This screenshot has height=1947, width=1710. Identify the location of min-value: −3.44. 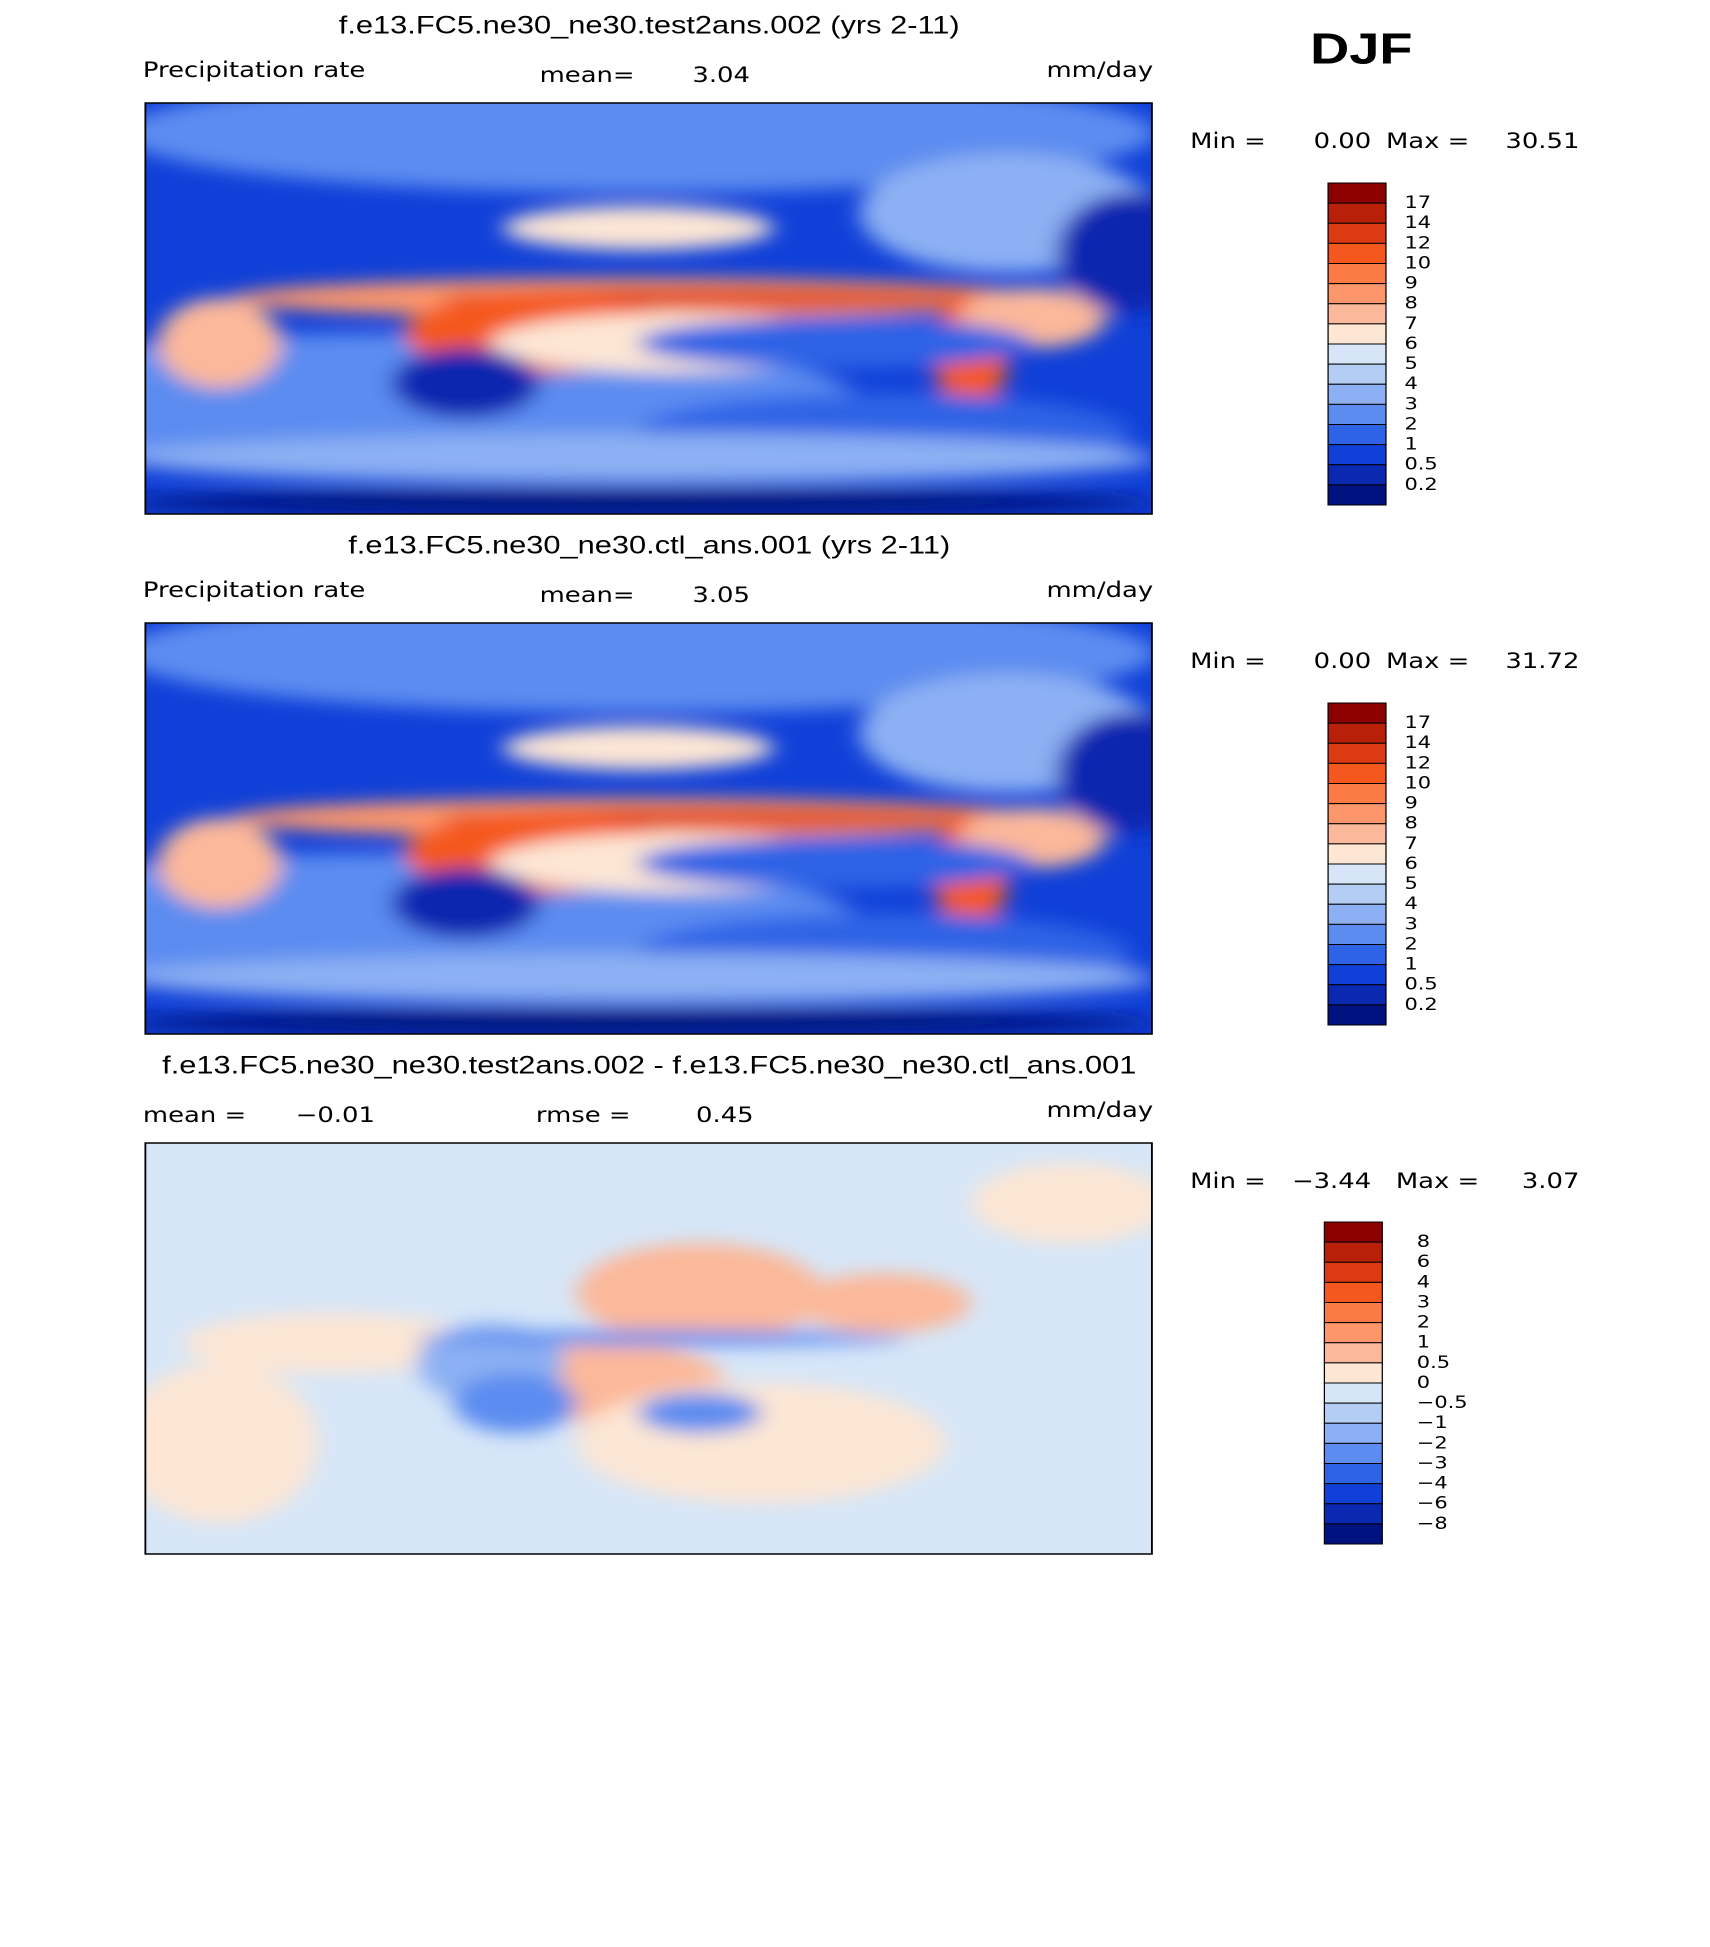
(1331, 1180).